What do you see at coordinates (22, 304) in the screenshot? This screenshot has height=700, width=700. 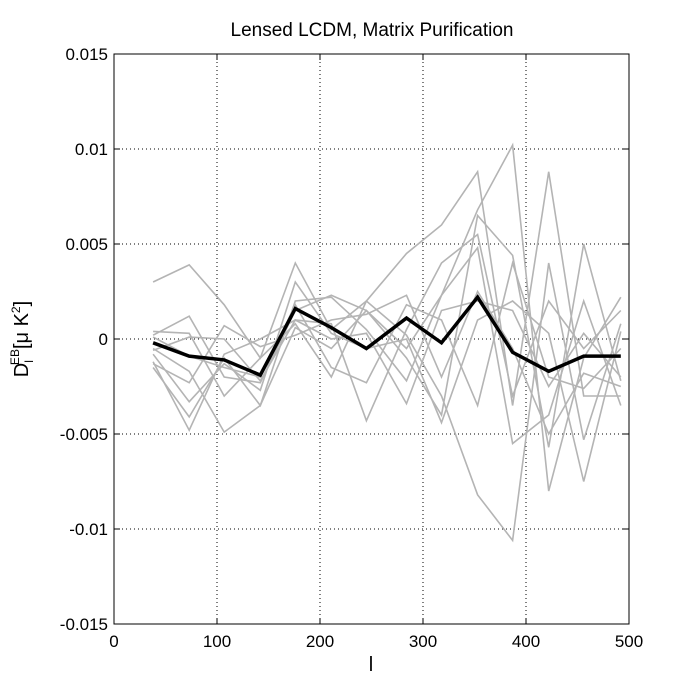 I see `y-axis-label-unit-close: ]` at bounding box center [22, 304].